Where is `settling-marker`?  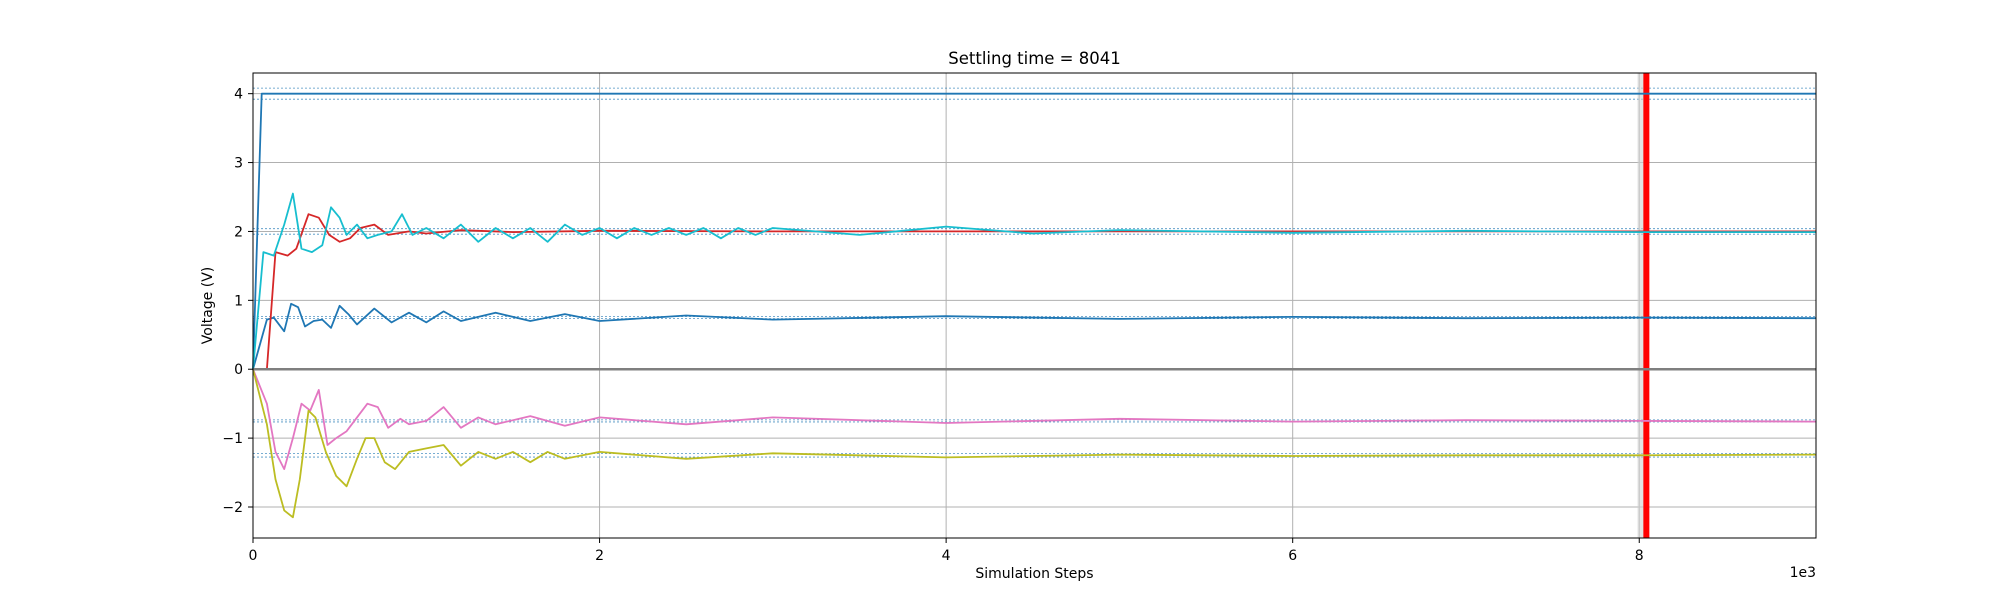
settling-marker is located at coordinates (1642, 305).